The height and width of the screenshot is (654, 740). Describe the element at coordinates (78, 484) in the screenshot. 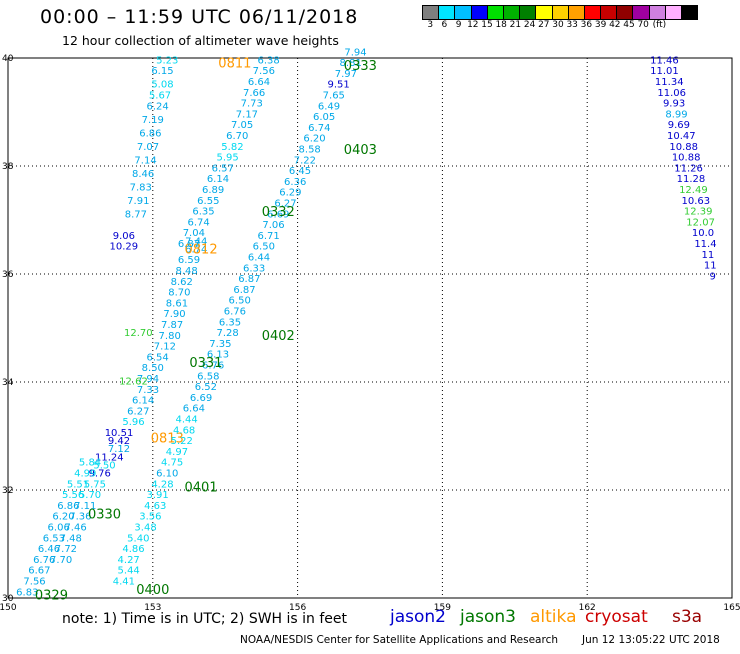

I see `wave-height-value: 5.51` at that location.